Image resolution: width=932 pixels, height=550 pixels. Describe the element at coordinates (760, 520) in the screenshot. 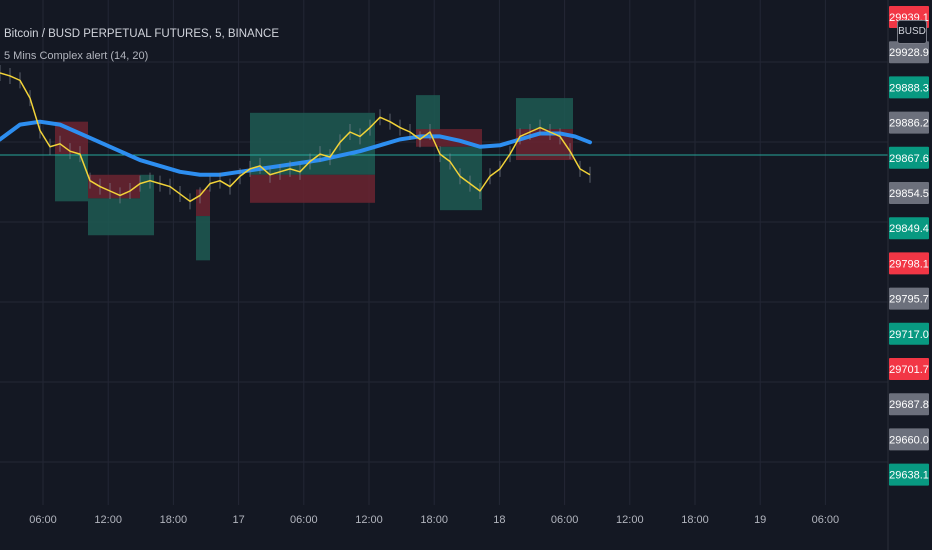

I see `x-tick-label: 19` at that location.